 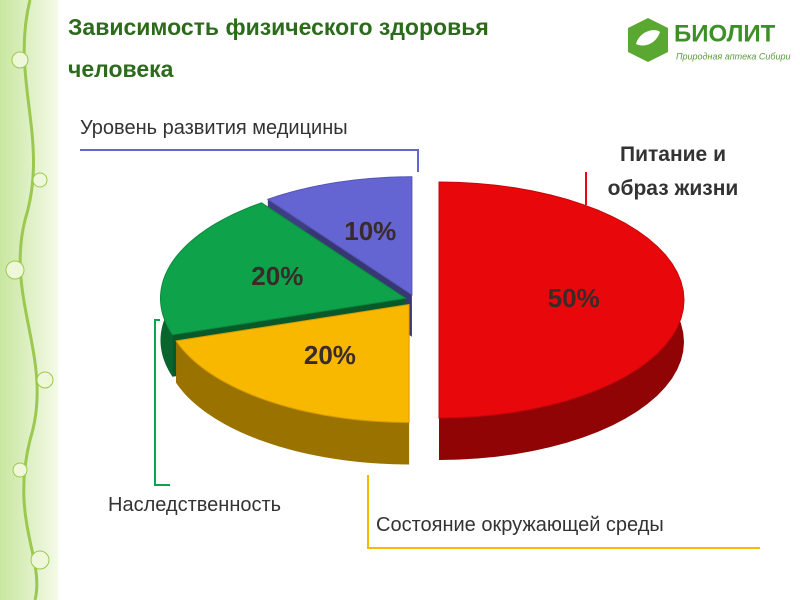 What do you see at coordinates (673, 171) in the screenshot?
I see `category-label: Питание и образ жизни` at bounding box center [673, 171].